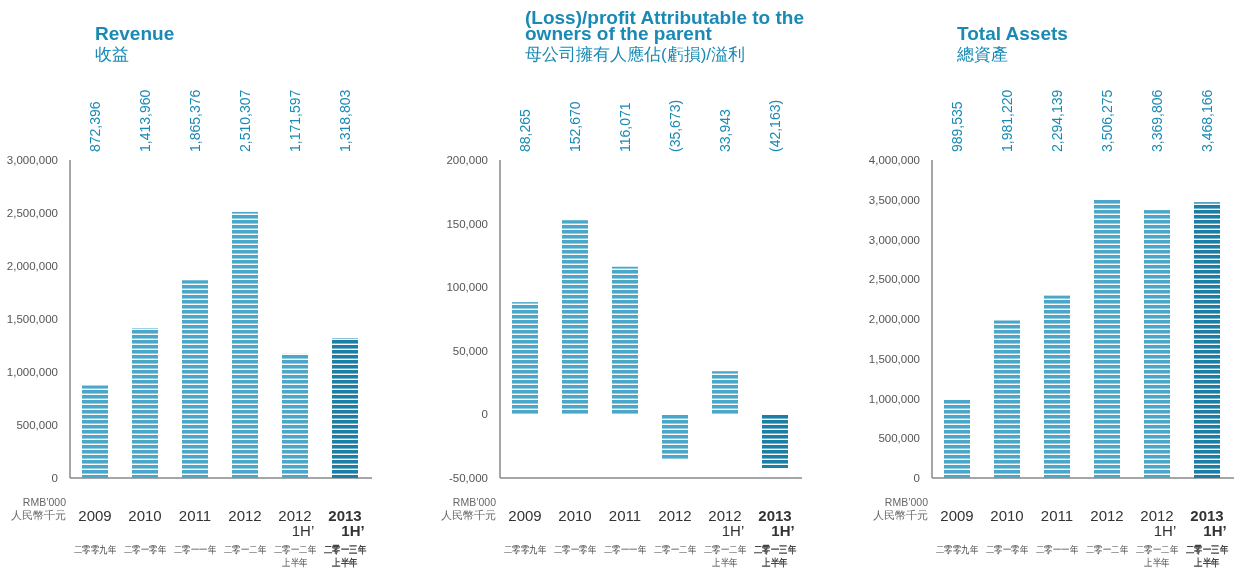  What do you see at coordinates (467, 287) in the screenshot?
I see `ytick: 100,000` at bounding box center [467, 287].